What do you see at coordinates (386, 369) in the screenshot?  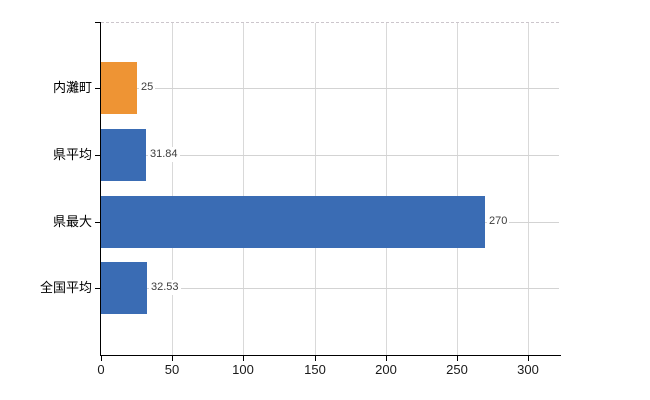 I see `x-tick-label: 200` at bounding box center [386, 369].